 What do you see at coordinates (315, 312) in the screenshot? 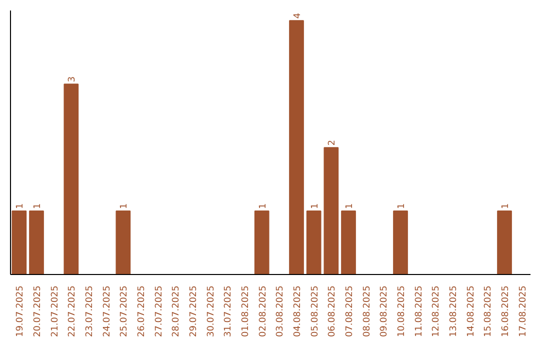
I see `x-tick-label: 05.08.2025` at bounding box center [315, 312].